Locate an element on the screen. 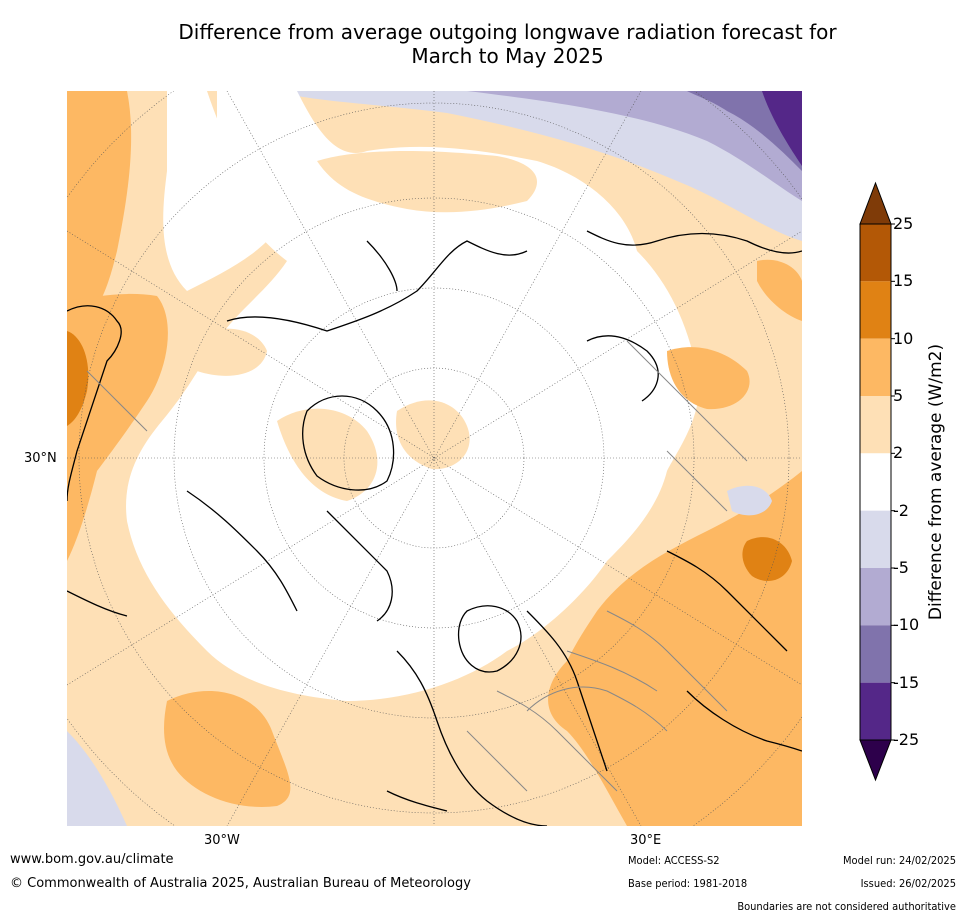  colorbar-tick-label: 15 is located at coordinates (903, 281).